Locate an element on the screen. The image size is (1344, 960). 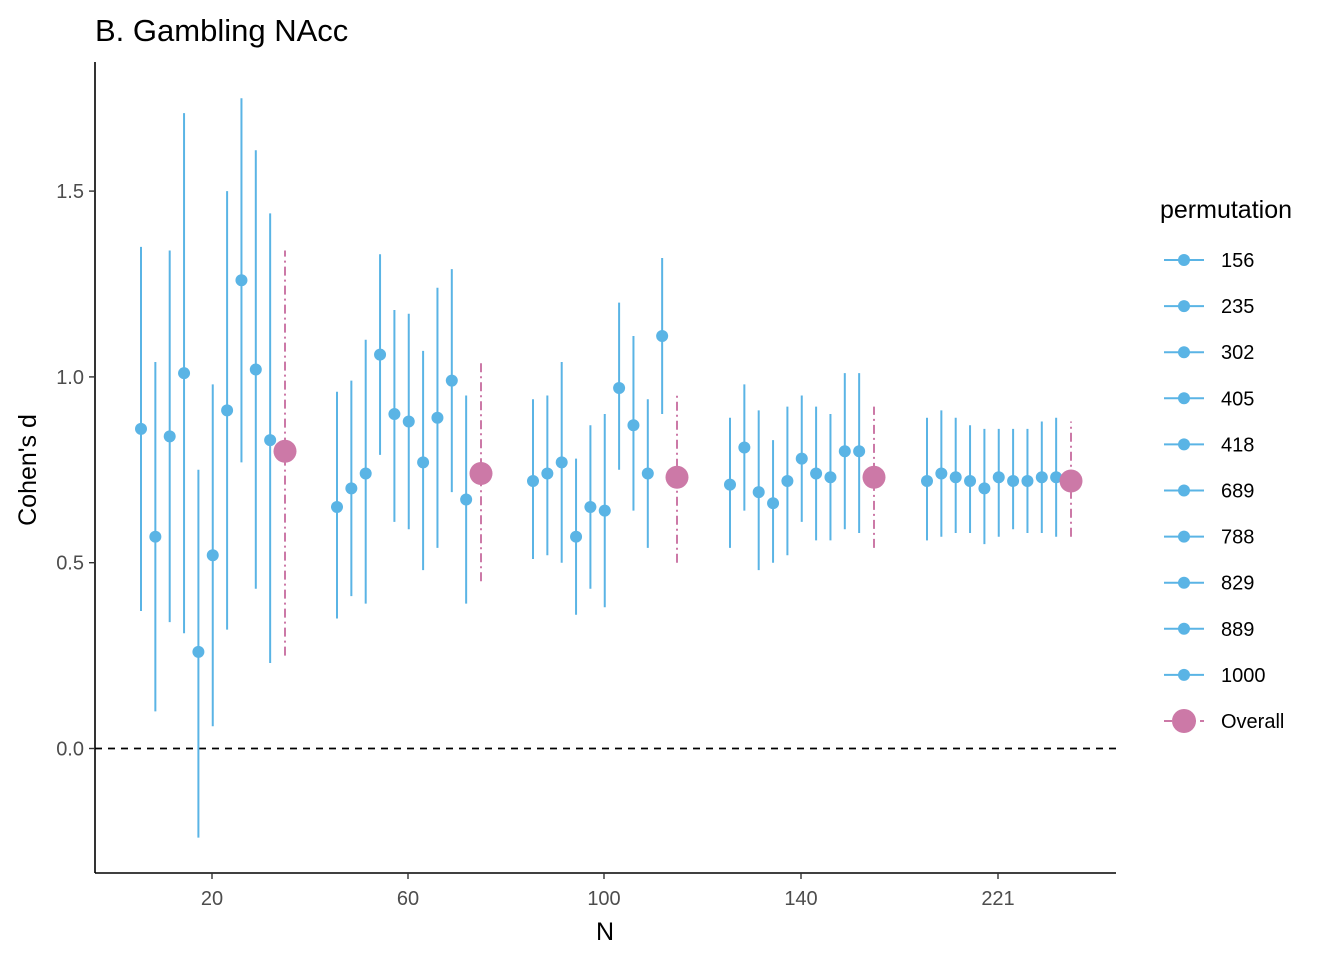
x-tick-label: 100 is located at coordinates (603, 899).